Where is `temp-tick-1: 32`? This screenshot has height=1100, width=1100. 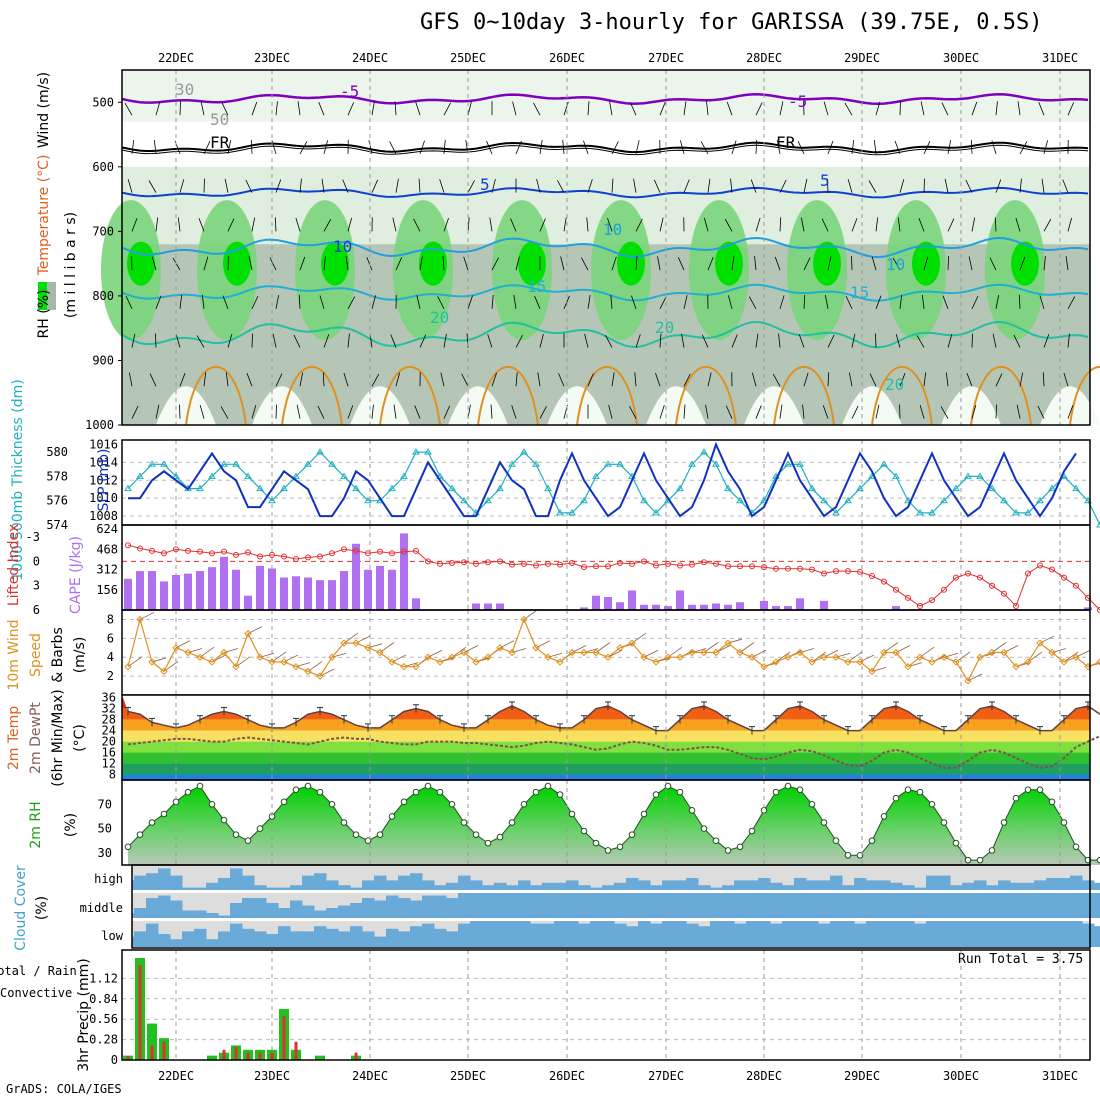 temp-tick-1: 32 is located at coordinates (109, 709).